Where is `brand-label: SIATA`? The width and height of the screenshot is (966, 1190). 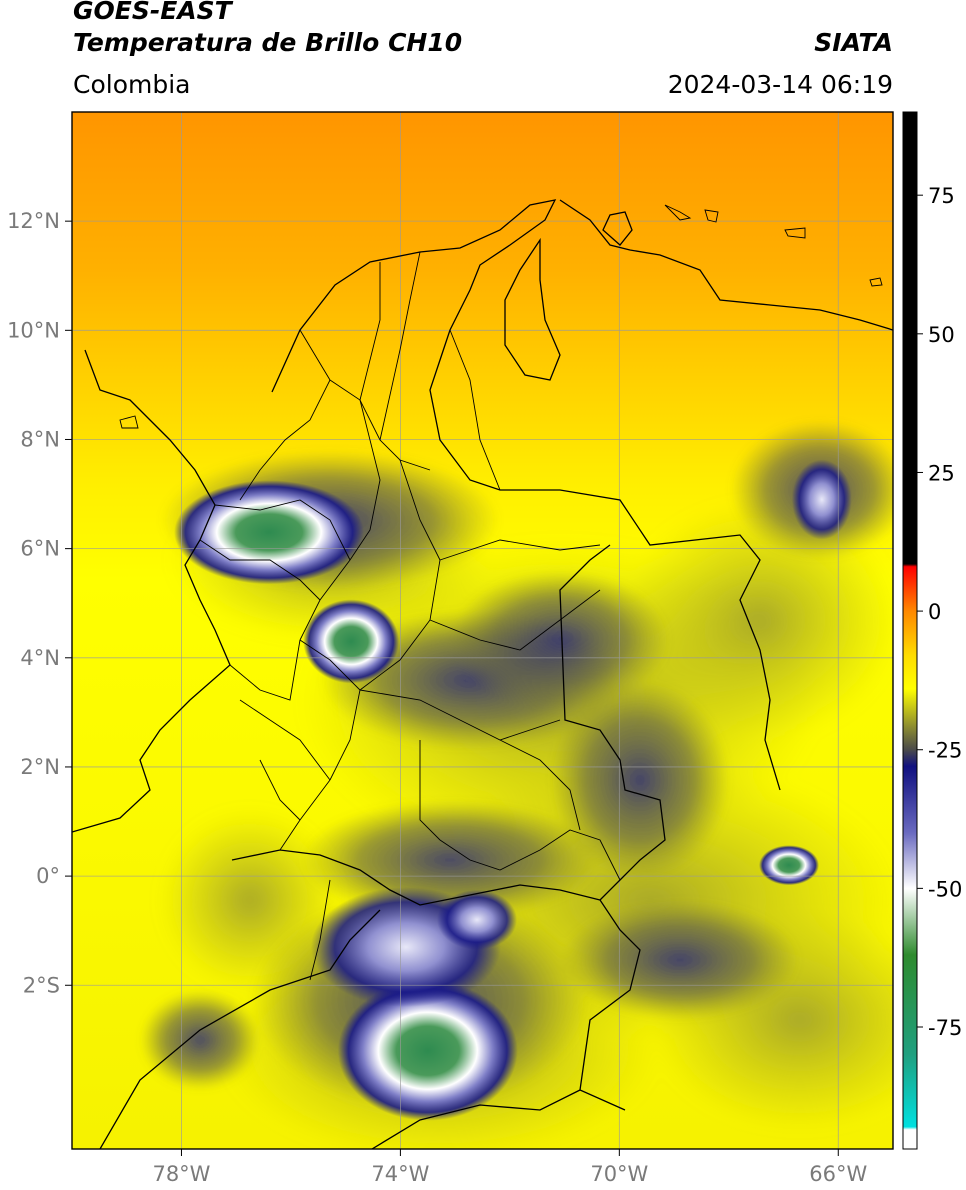
brand-label: SIATA is located at coordinates (853, 42).